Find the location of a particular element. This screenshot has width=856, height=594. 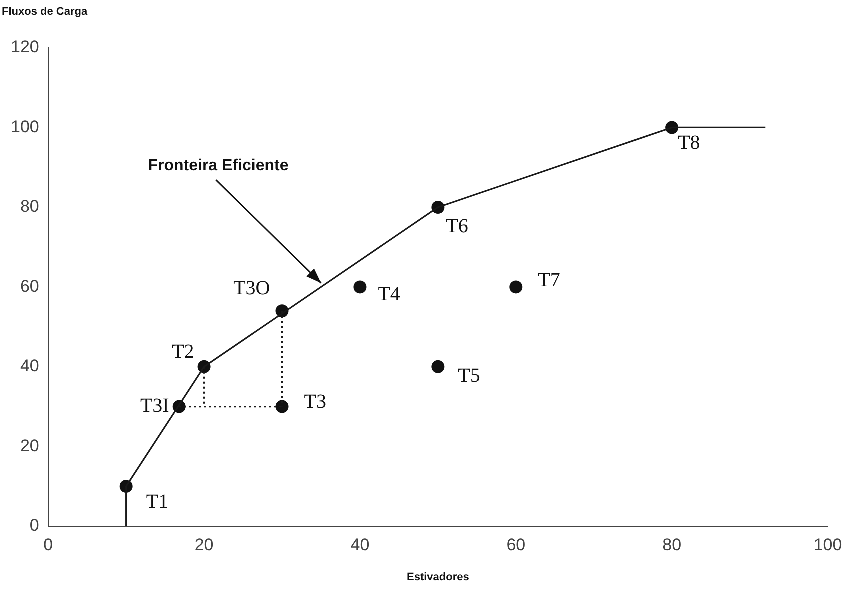

x-tick-label: 40 is located at coordinates (360, 544).